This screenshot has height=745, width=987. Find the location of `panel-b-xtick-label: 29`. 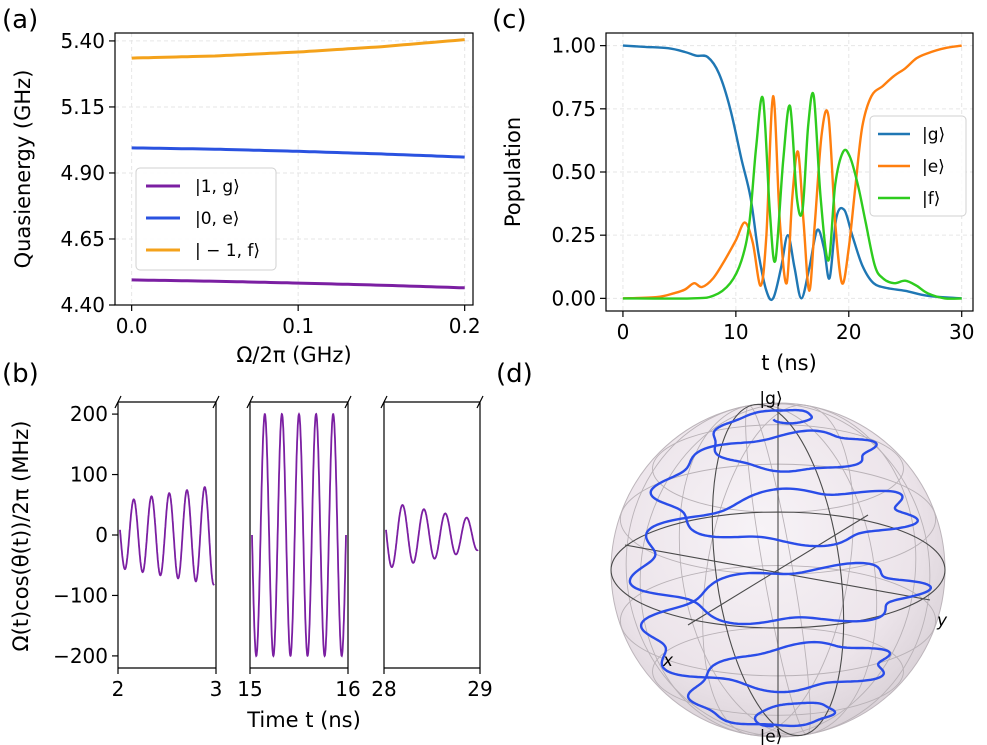

panel-b-xtick-label: 29 is located at coordinates (479, 689).